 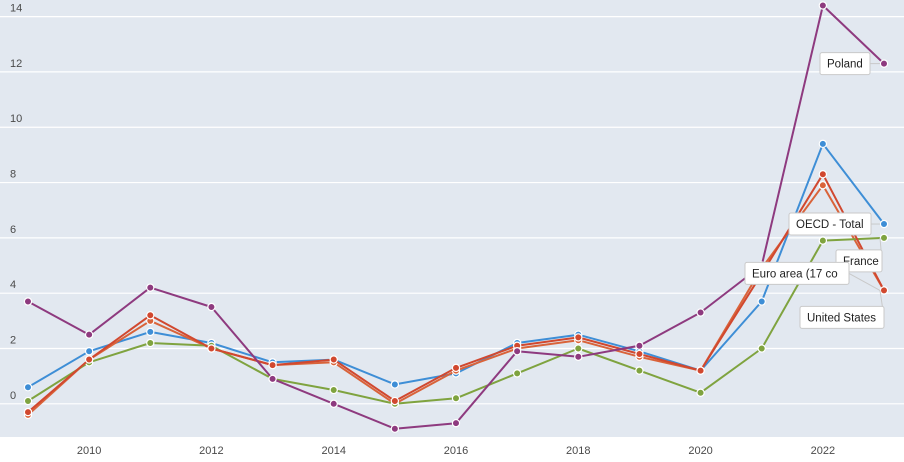 I want to click on y-tick-label: 14, so click(x=16, y=9).